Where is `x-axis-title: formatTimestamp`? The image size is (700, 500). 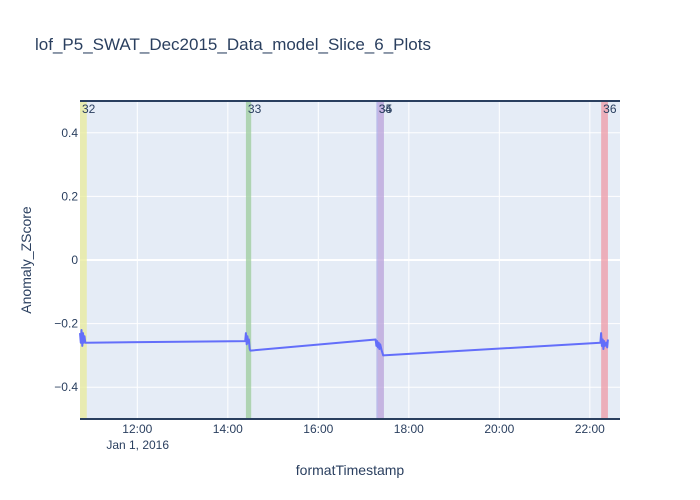
x-axis-title: formatTimestamp is located at coordinates (350, 470).